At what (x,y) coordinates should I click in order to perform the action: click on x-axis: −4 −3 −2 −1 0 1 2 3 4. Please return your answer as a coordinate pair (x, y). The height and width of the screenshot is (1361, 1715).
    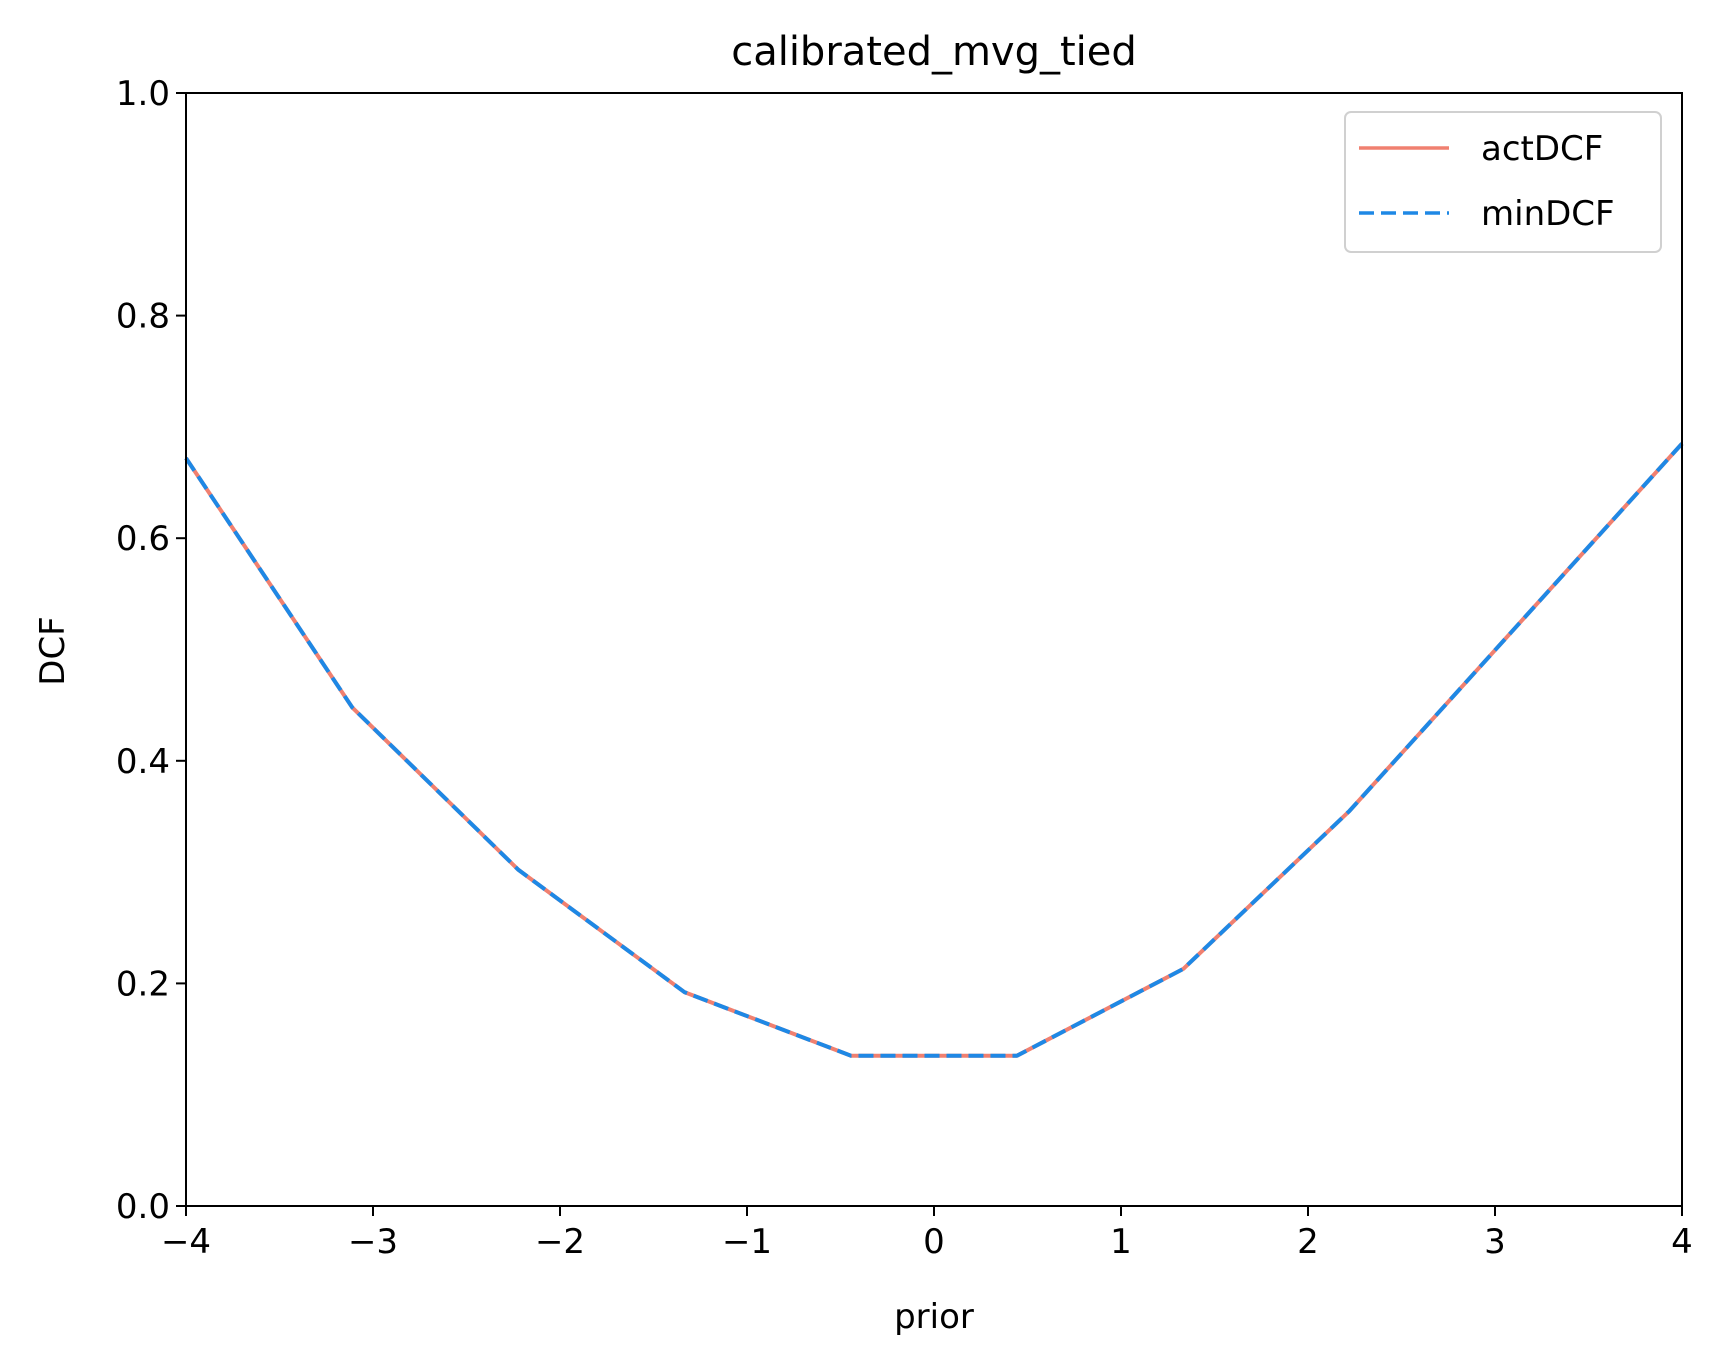
    Looking at the image, I should click on (927, 1234).